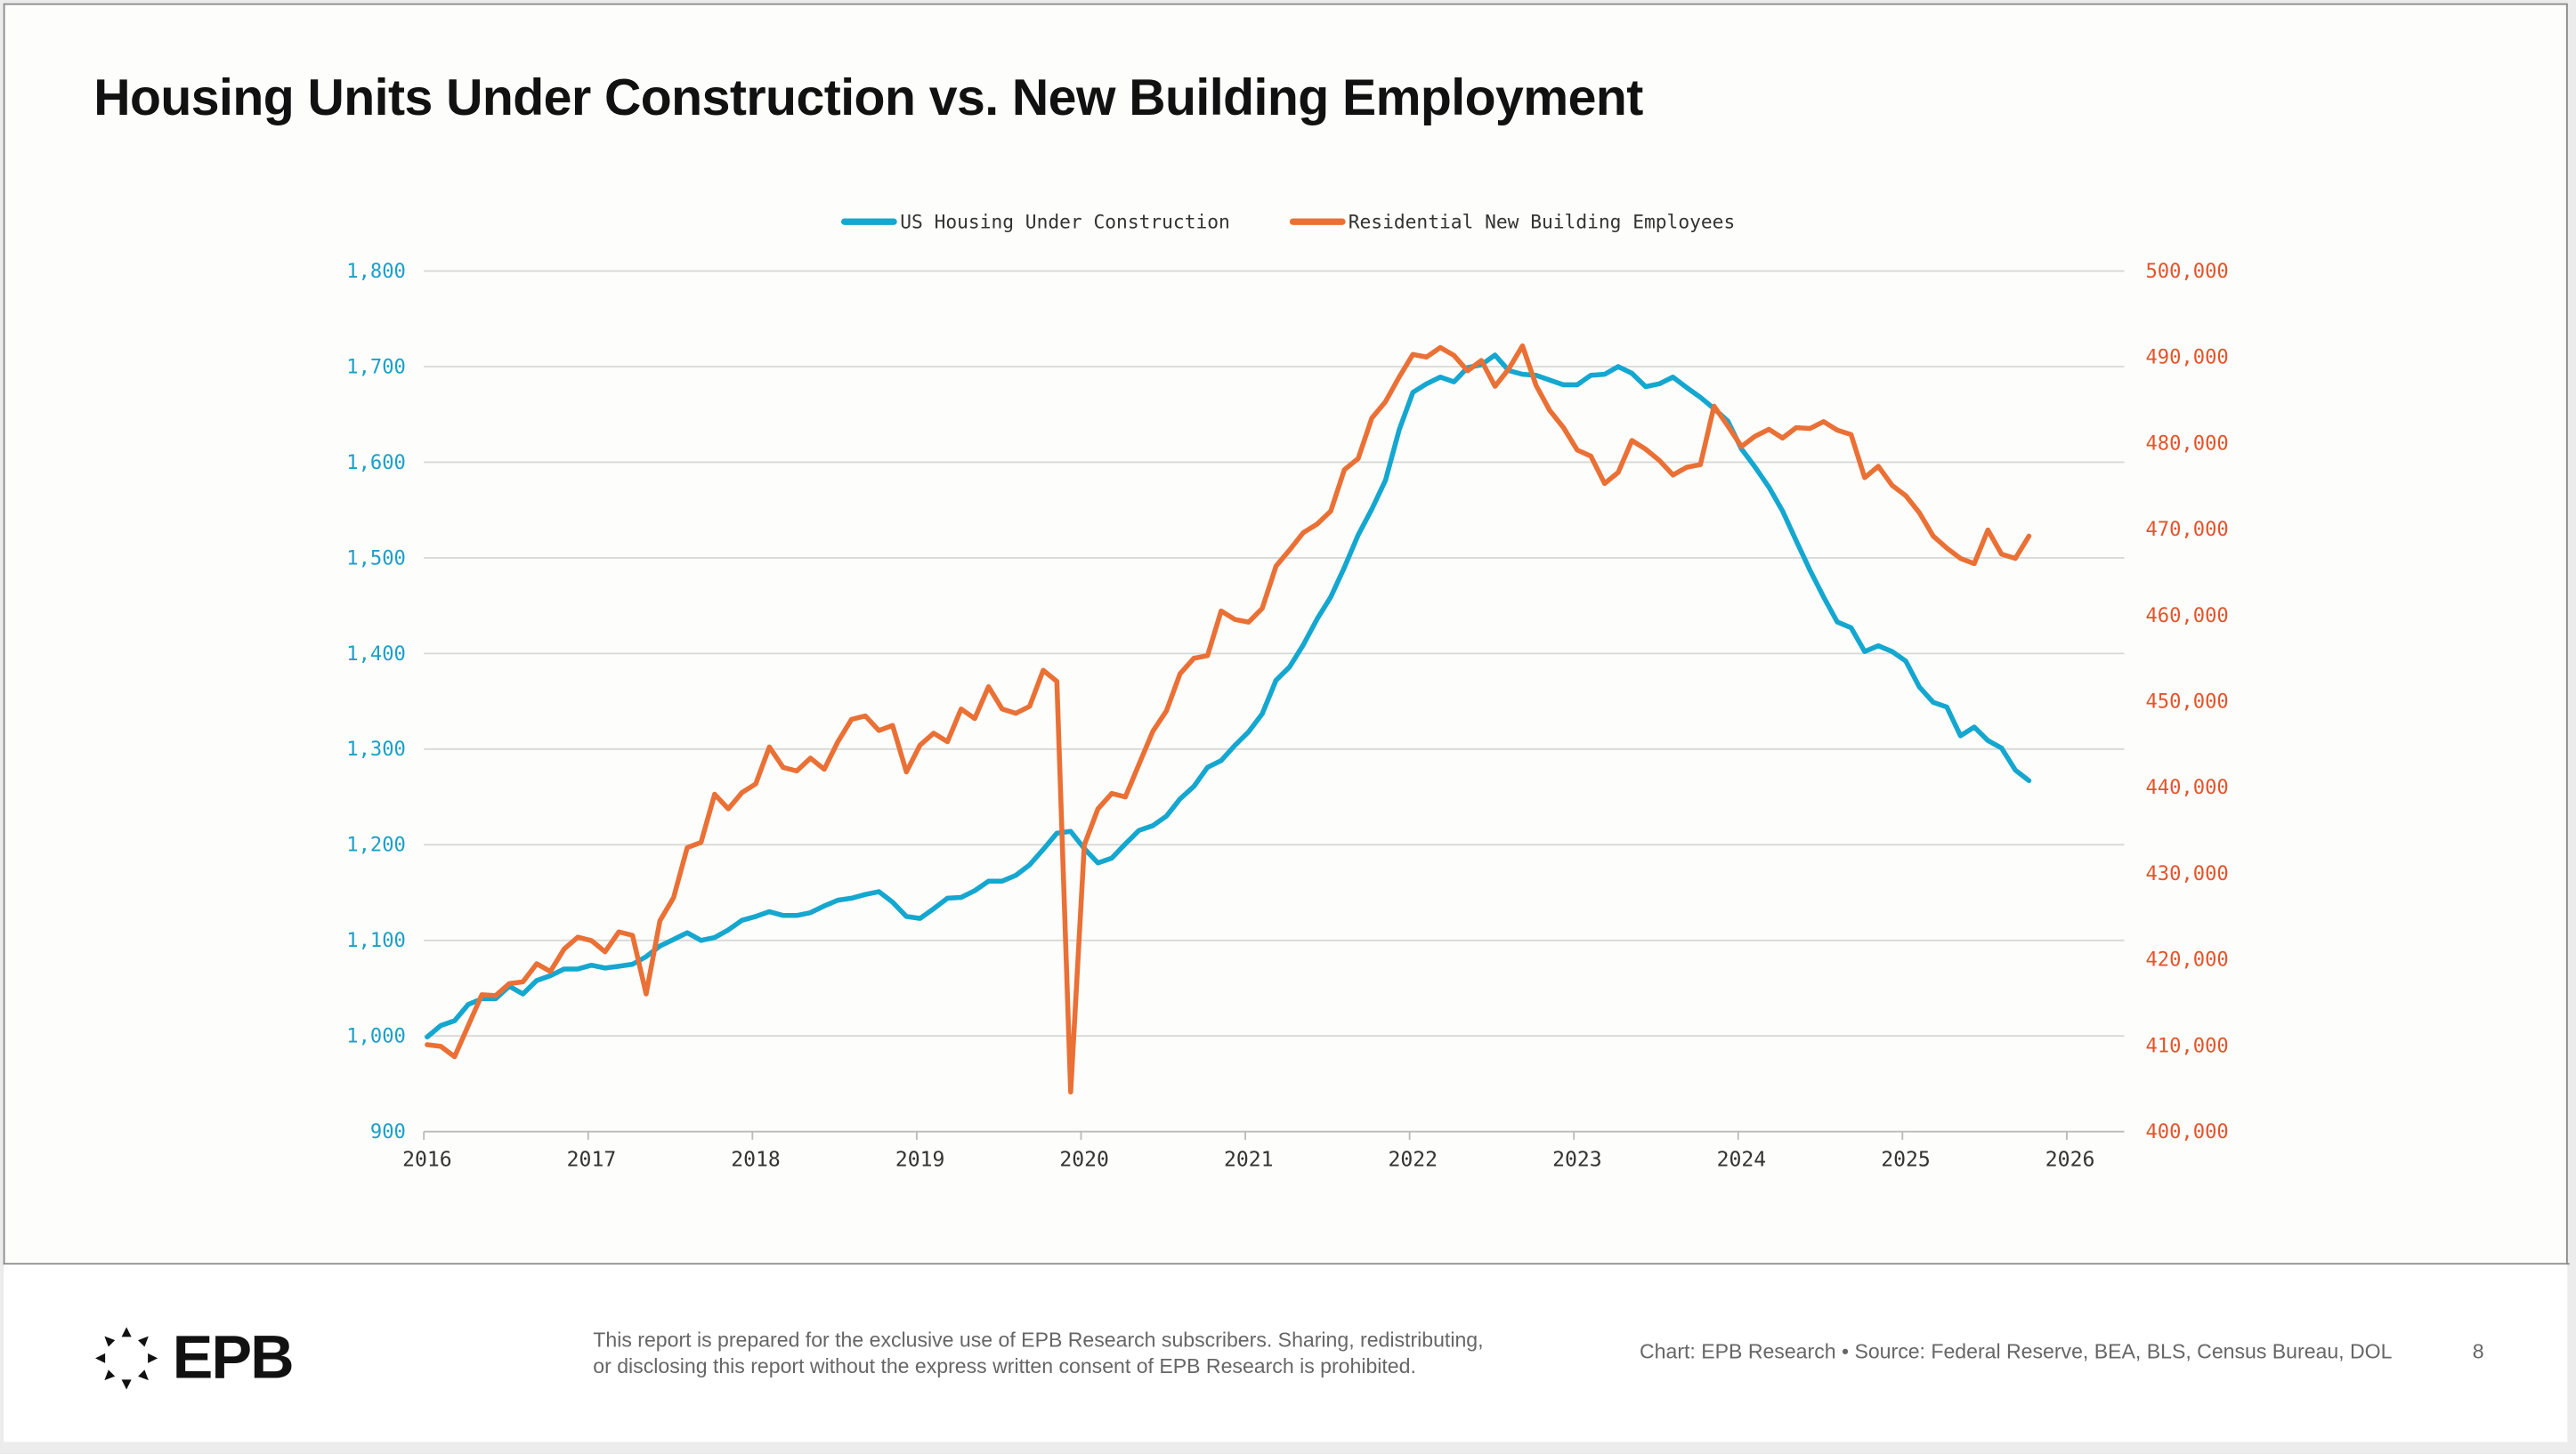 The image size is (2576, 1454). I want to click on page-number: 8, so click(2478, 1351).